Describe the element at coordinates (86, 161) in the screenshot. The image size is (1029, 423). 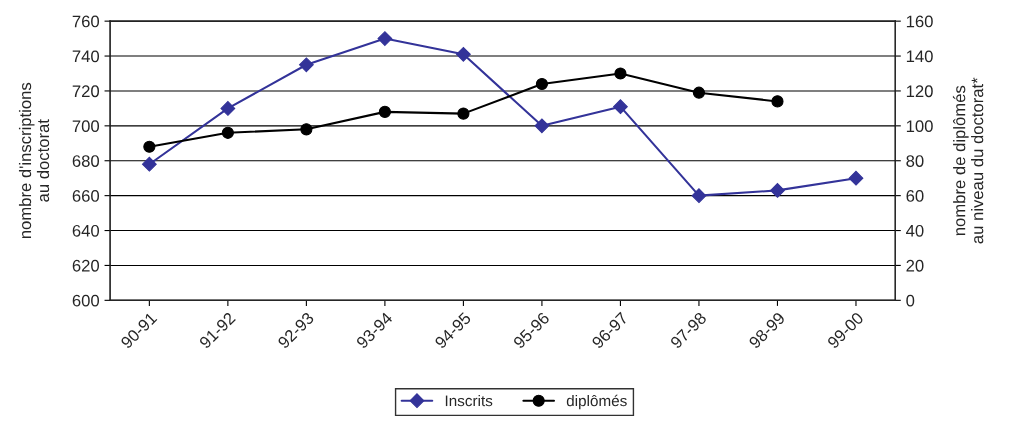
I see `y-tick-label: 680` at that location.